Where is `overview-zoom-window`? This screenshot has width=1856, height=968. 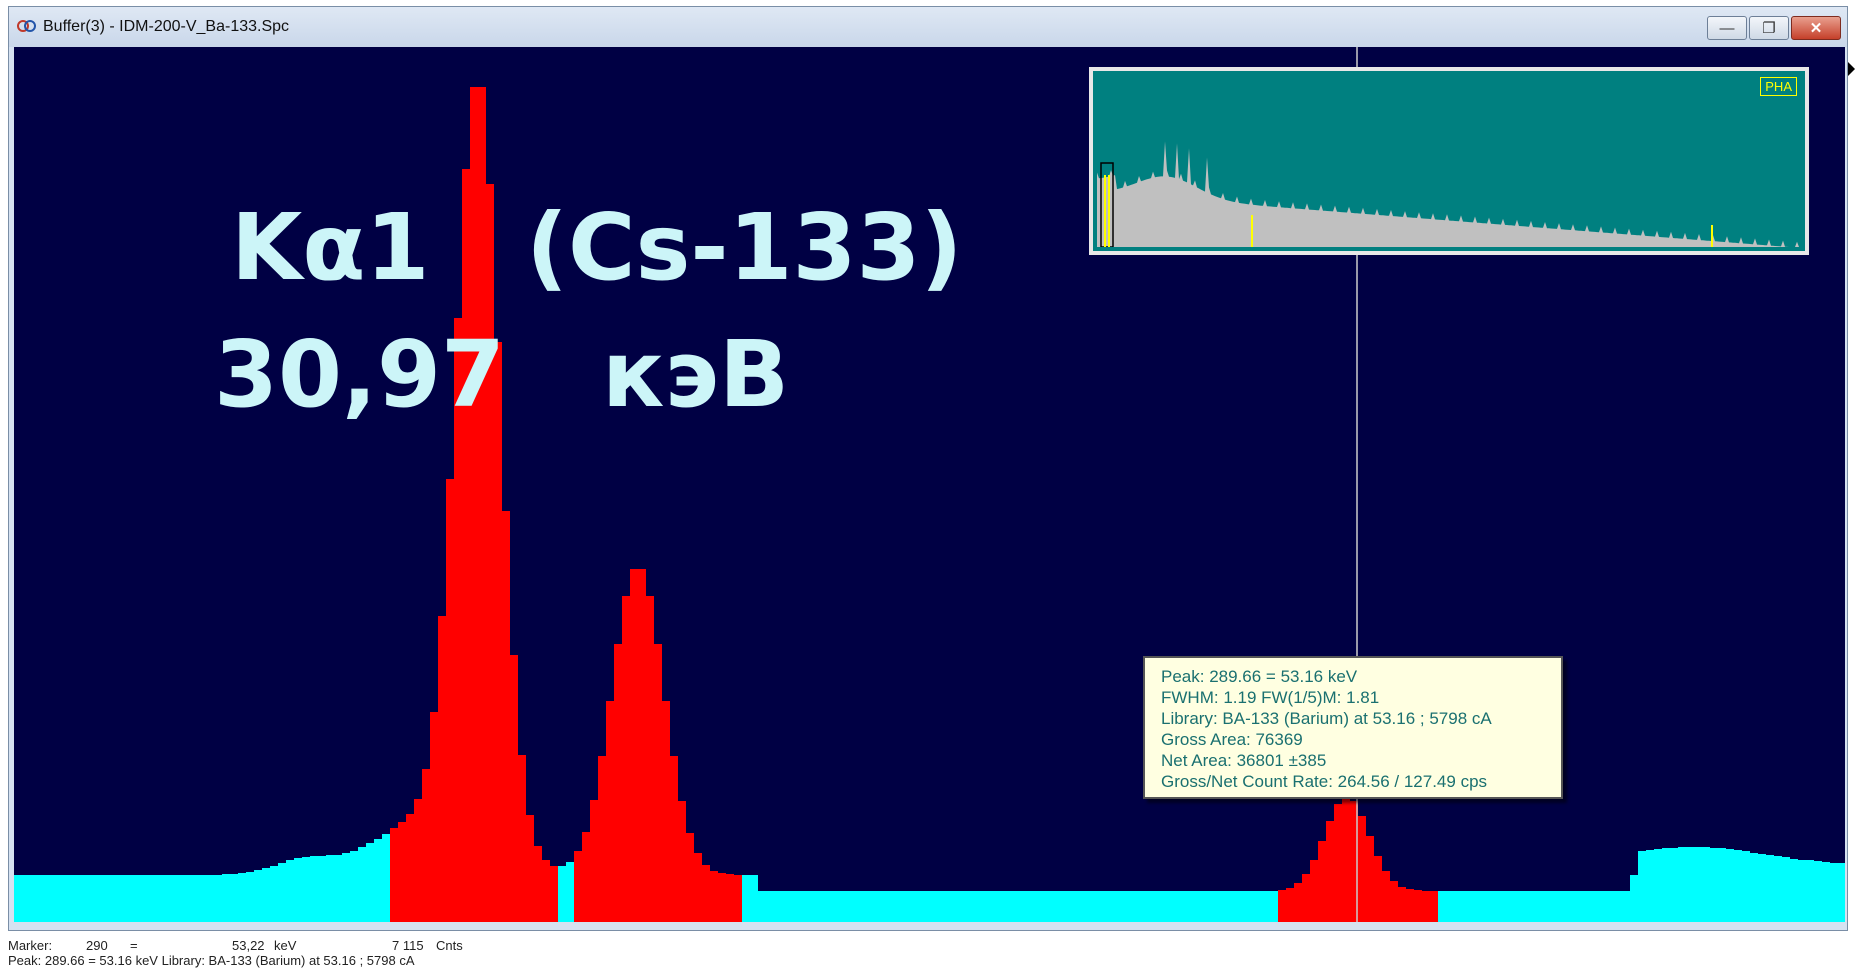 overview-zoom-window is located at coordinates (1107, 204).